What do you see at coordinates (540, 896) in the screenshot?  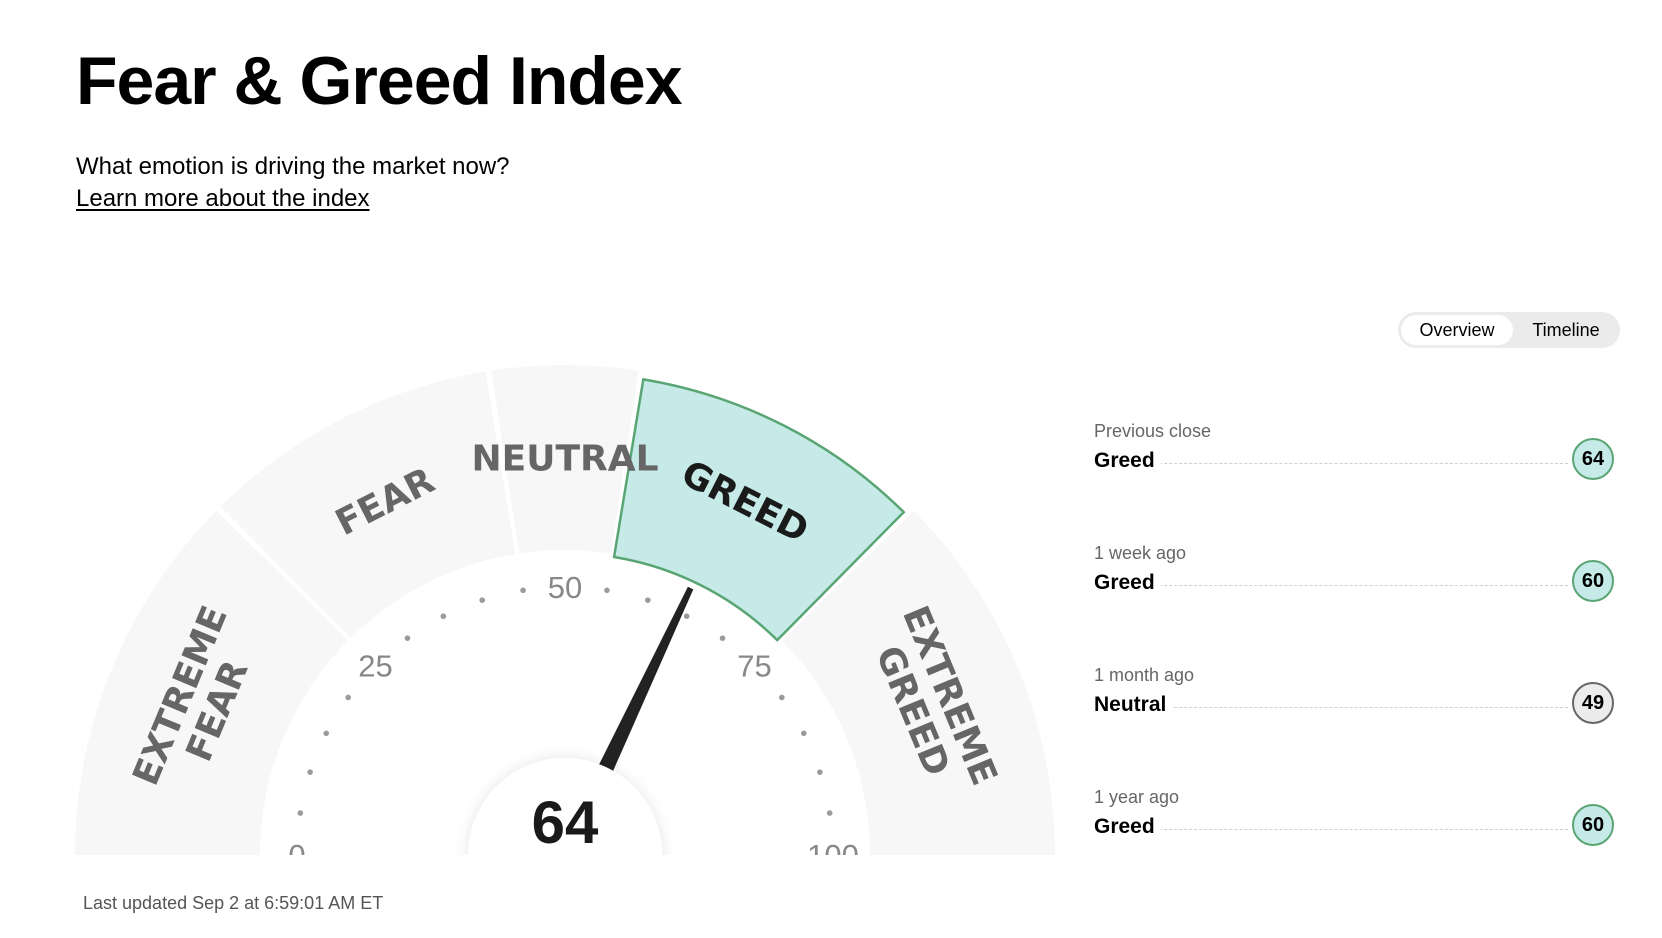 I see `gauge-baseline-cover` at bounding box center [540, 896].